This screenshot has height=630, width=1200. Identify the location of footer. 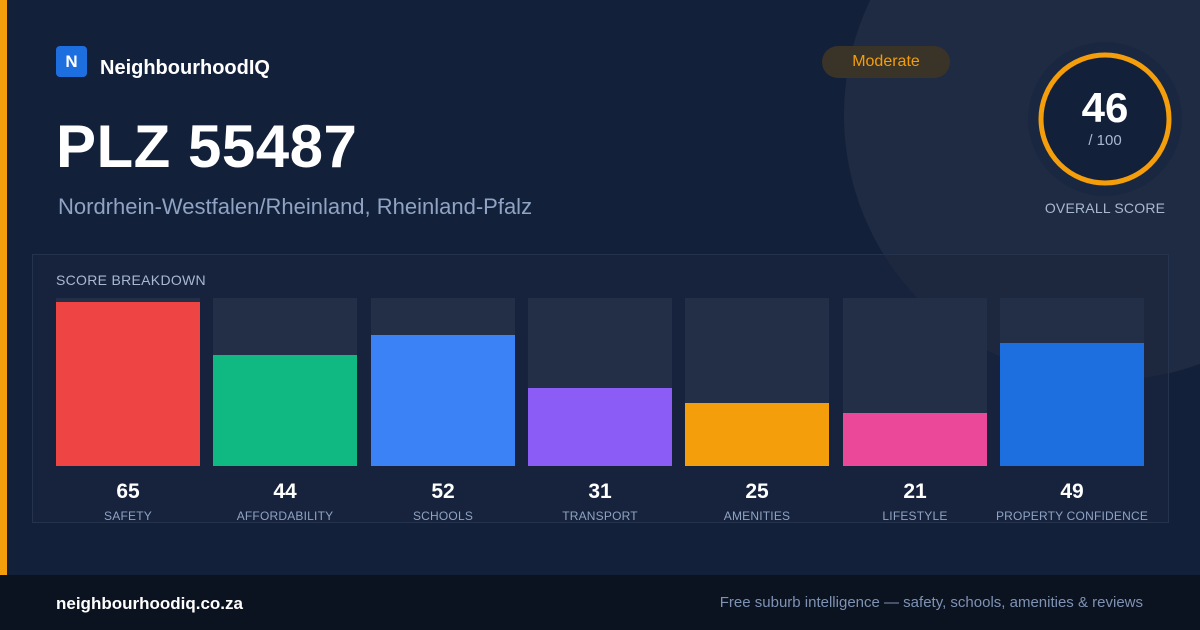
(600, 602).